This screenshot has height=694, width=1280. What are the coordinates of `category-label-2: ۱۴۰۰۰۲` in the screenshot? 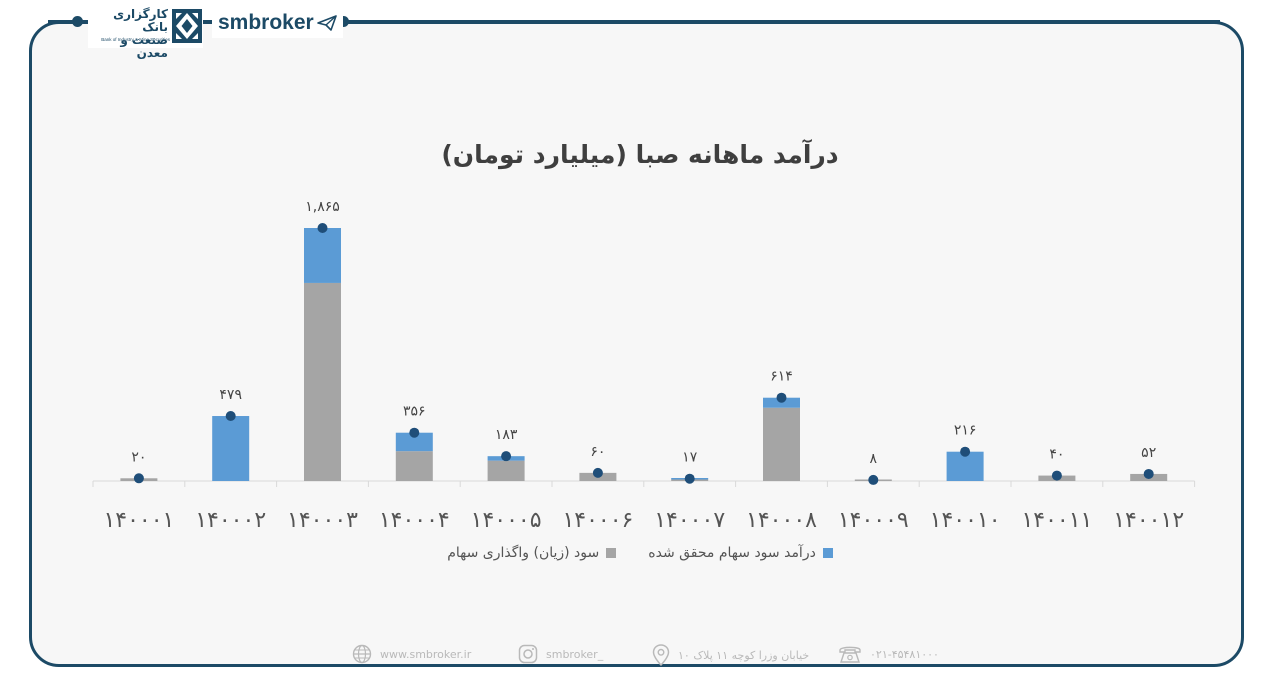 It's located at (230, 520).